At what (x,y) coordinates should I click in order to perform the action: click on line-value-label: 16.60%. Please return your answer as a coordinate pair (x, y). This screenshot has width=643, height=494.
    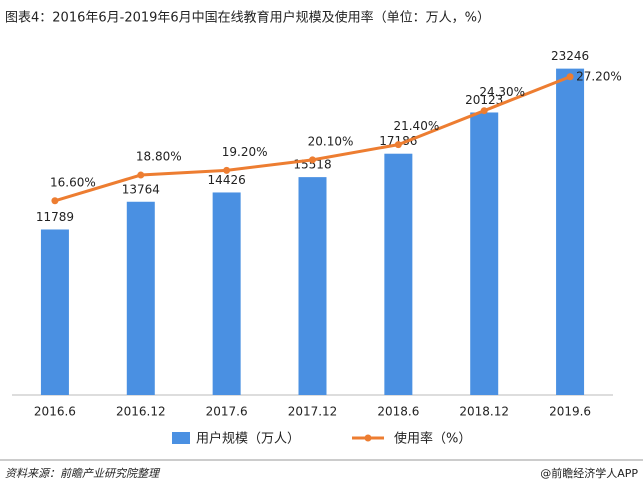
    Looking at the image, I should click on (73, 182).